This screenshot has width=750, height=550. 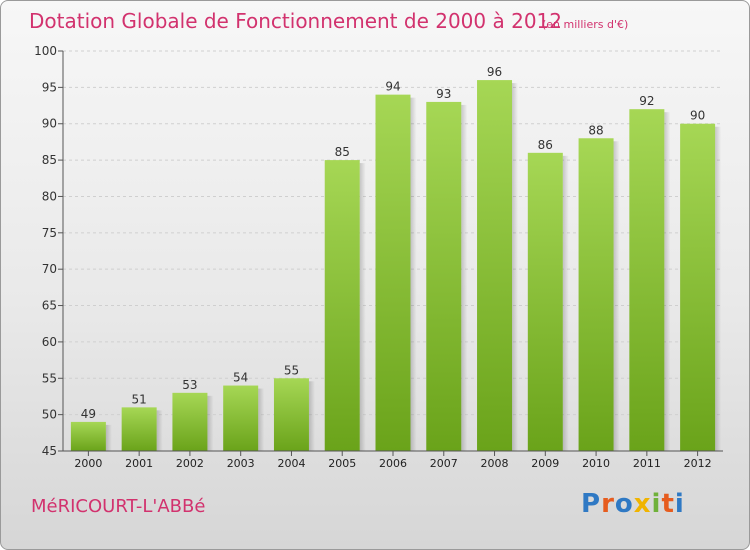 What do you see at coordinates (241, 418) in the screenshot?
I see `bar-2003` at bounding box center [241, 418].